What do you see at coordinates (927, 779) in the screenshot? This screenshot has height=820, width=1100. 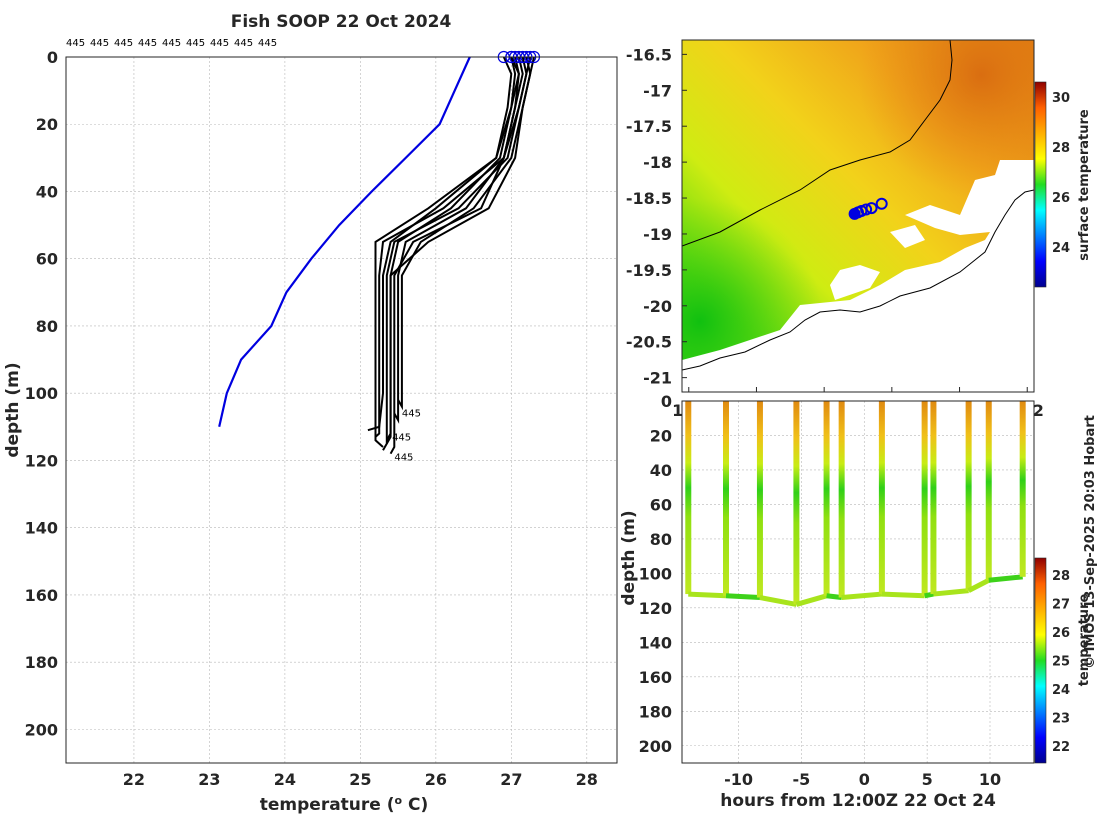 I see `depth-time-x-tick: 5` at bounding box center [927, 779].